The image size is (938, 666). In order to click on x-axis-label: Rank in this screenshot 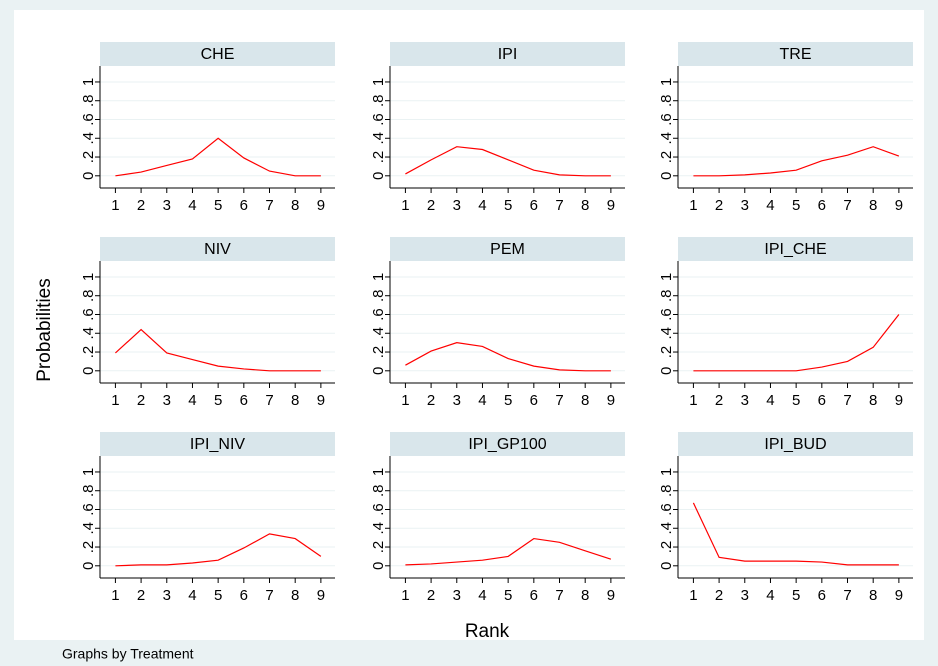, I will do `click(487, 631)`.